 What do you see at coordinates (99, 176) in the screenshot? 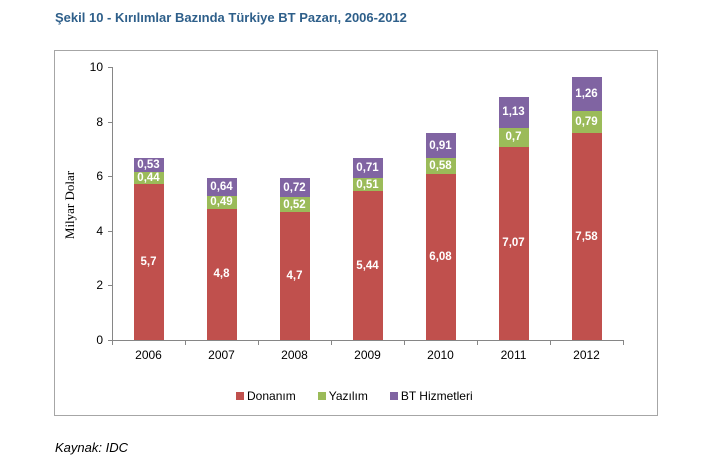
I see `y-tick-label: 6` at bounding box center [99, 176].